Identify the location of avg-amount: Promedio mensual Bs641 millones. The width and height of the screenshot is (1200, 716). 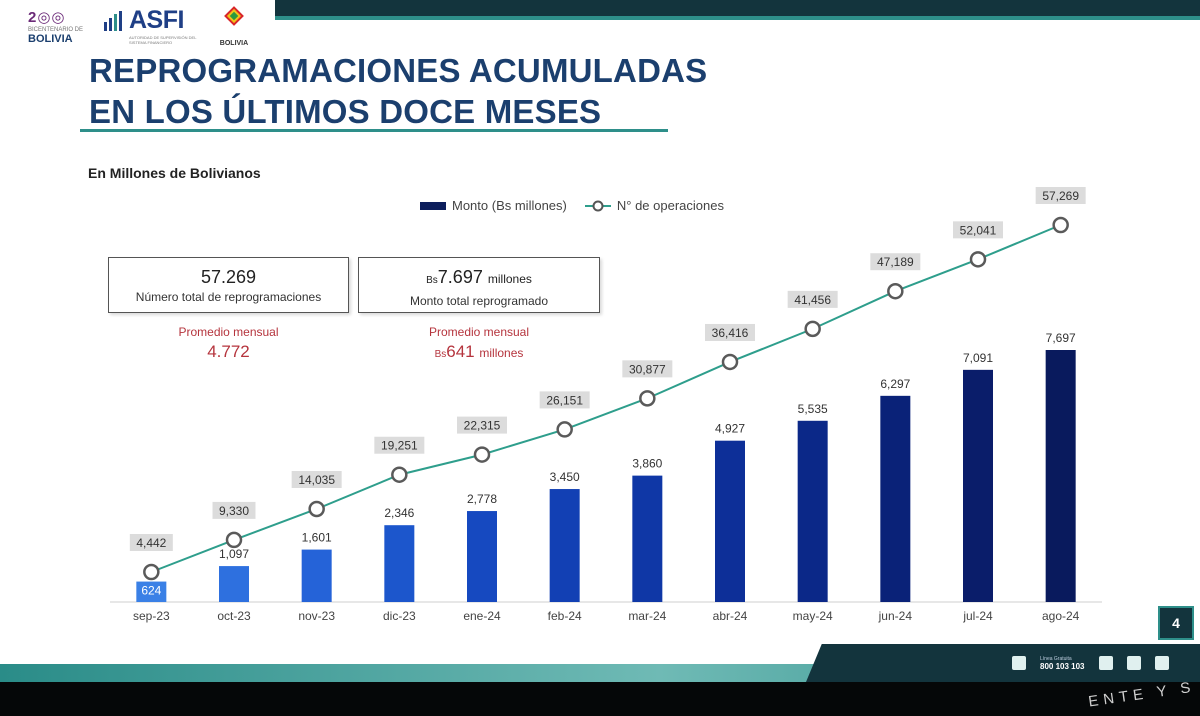
(479, 343).